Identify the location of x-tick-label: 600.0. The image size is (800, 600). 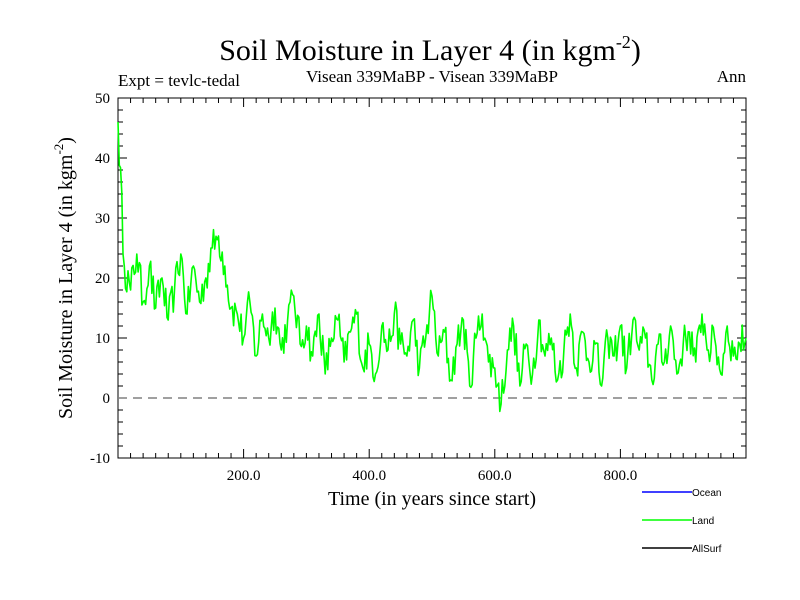
(495, 476).